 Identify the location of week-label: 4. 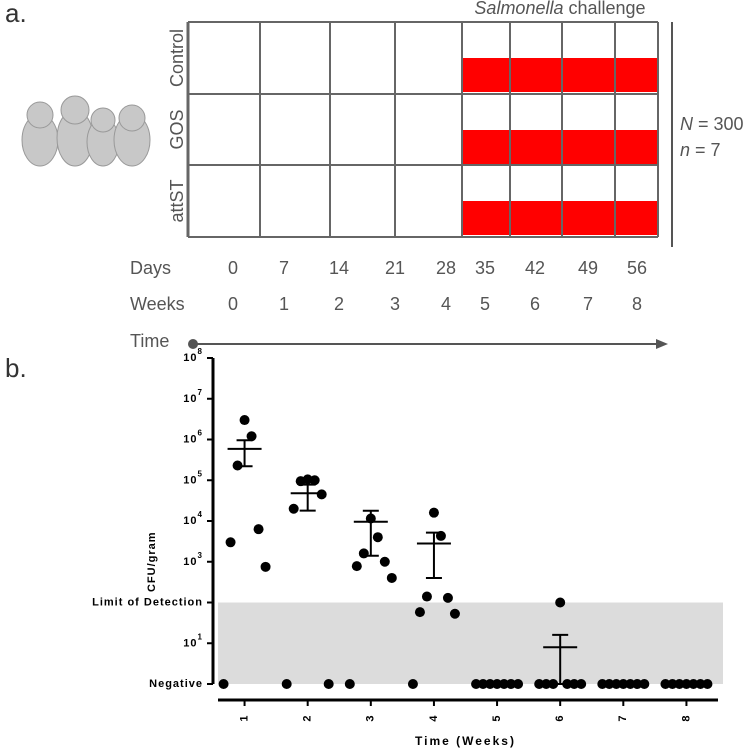
(446, 304).